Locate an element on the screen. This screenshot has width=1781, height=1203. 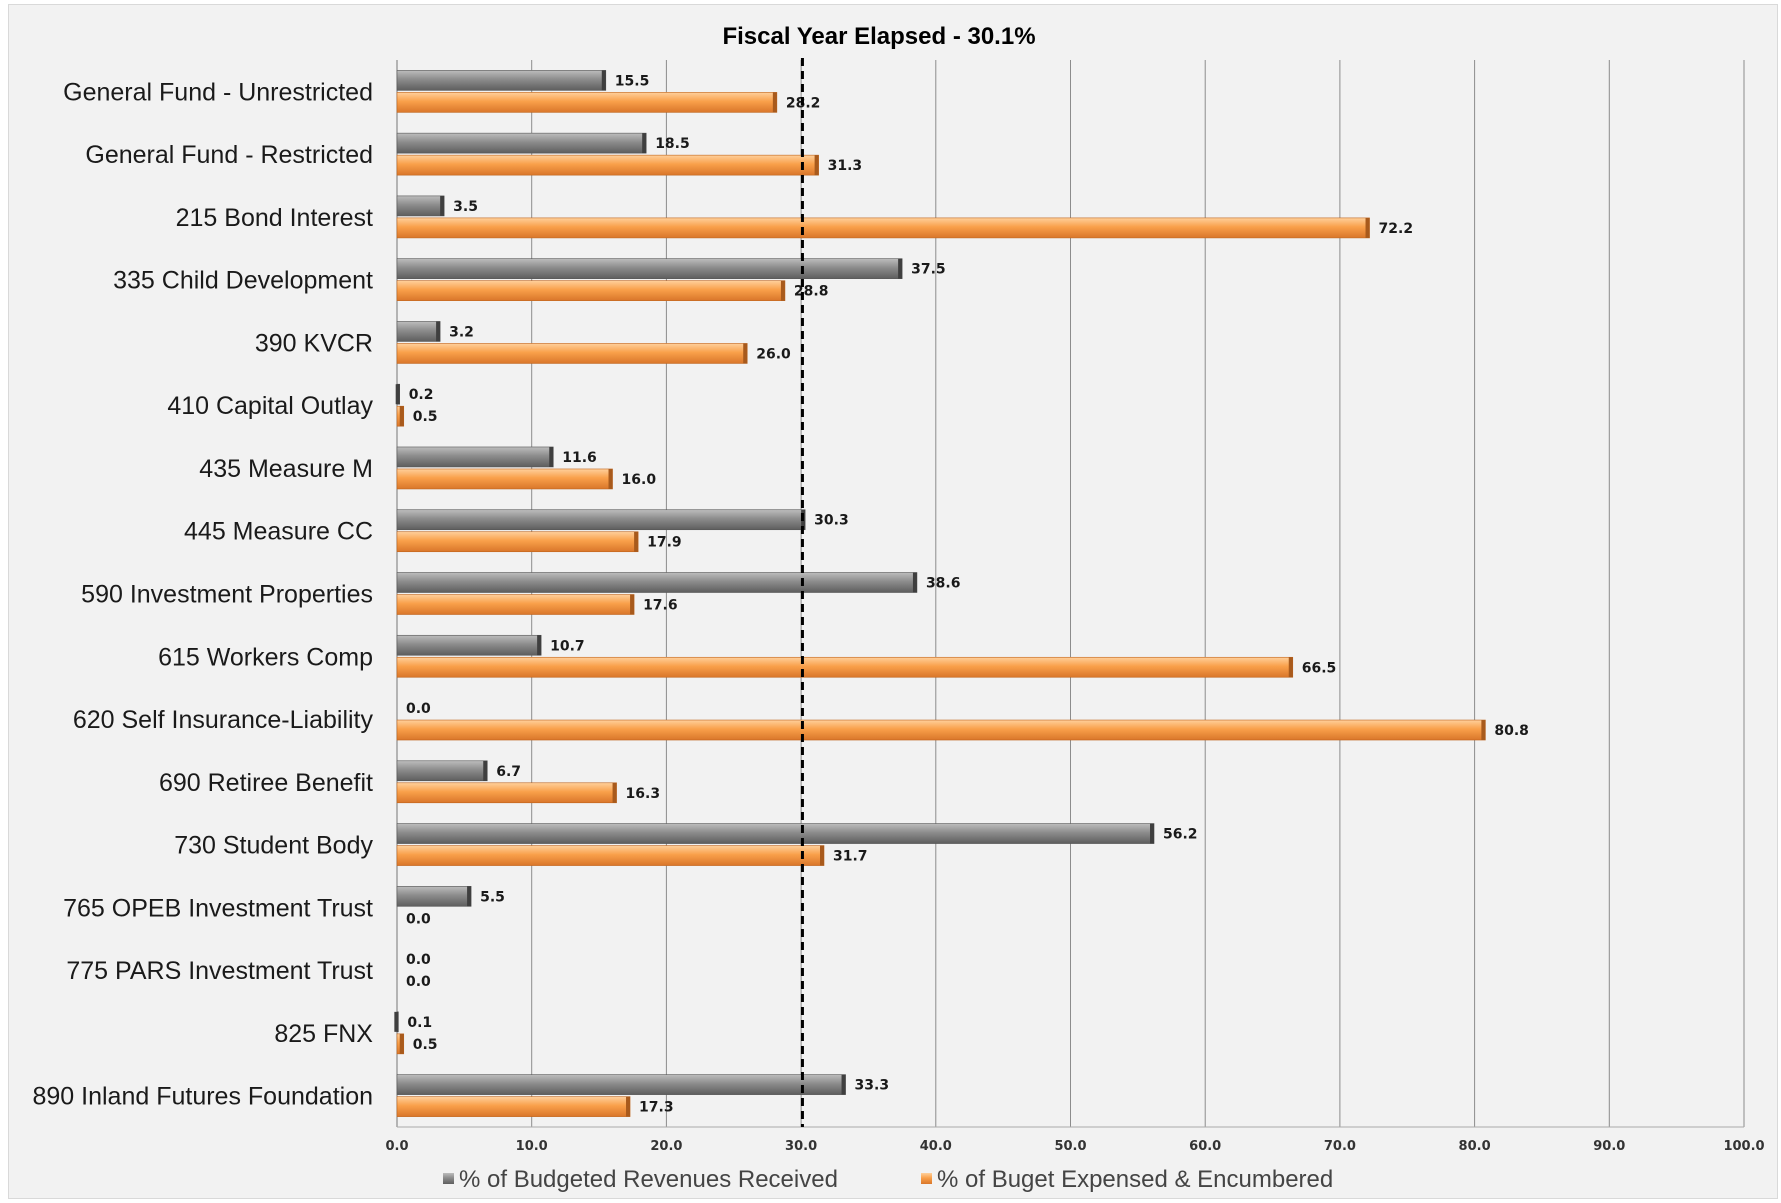
chart-title: Fiscal Year Elapsed - 30.1% is located at coordinates (878, 36).